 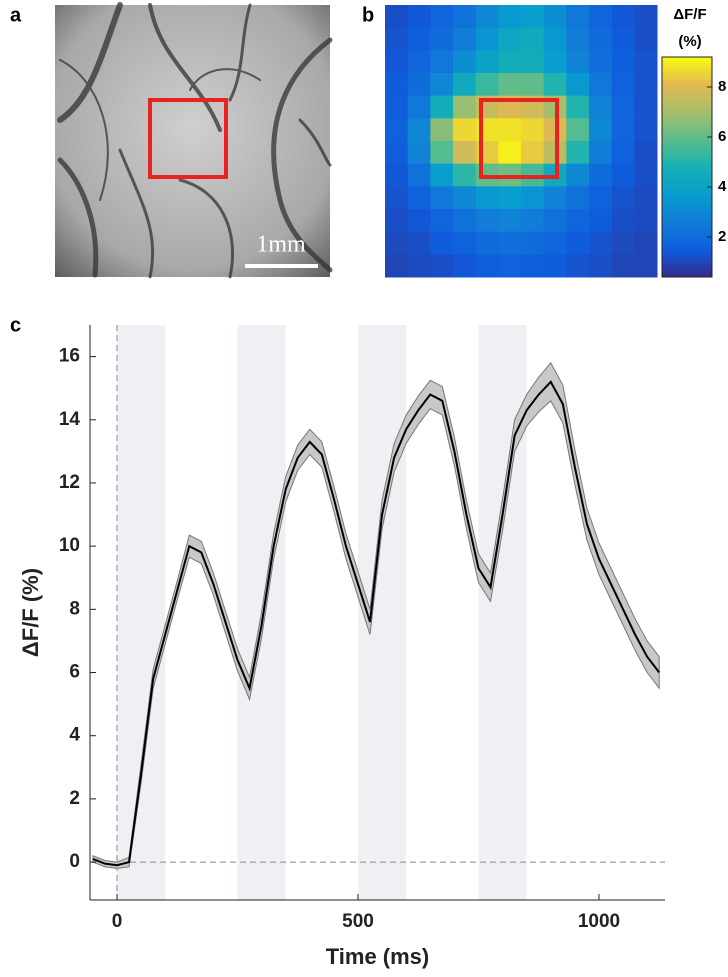 I want to click on y-axis-label: ΔF/F (%), so click(x=30, y=612).